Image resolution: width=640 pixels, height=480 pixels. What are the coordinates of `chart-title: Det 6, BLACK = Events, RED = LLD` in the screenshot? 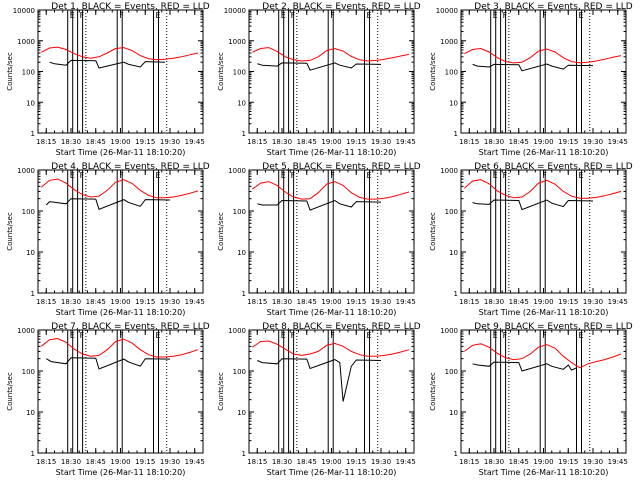 It's located at (553, 167).